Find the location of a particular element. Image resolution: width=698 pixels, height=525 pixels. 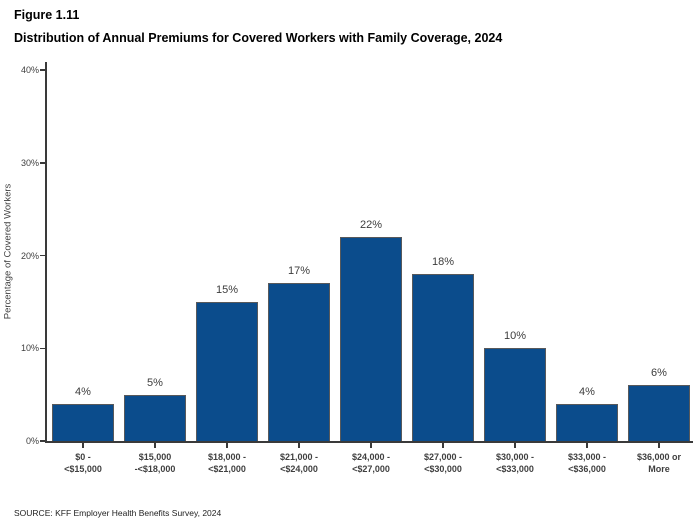

y-axis-tick-label: 40% is located at coordinates (29, 70).